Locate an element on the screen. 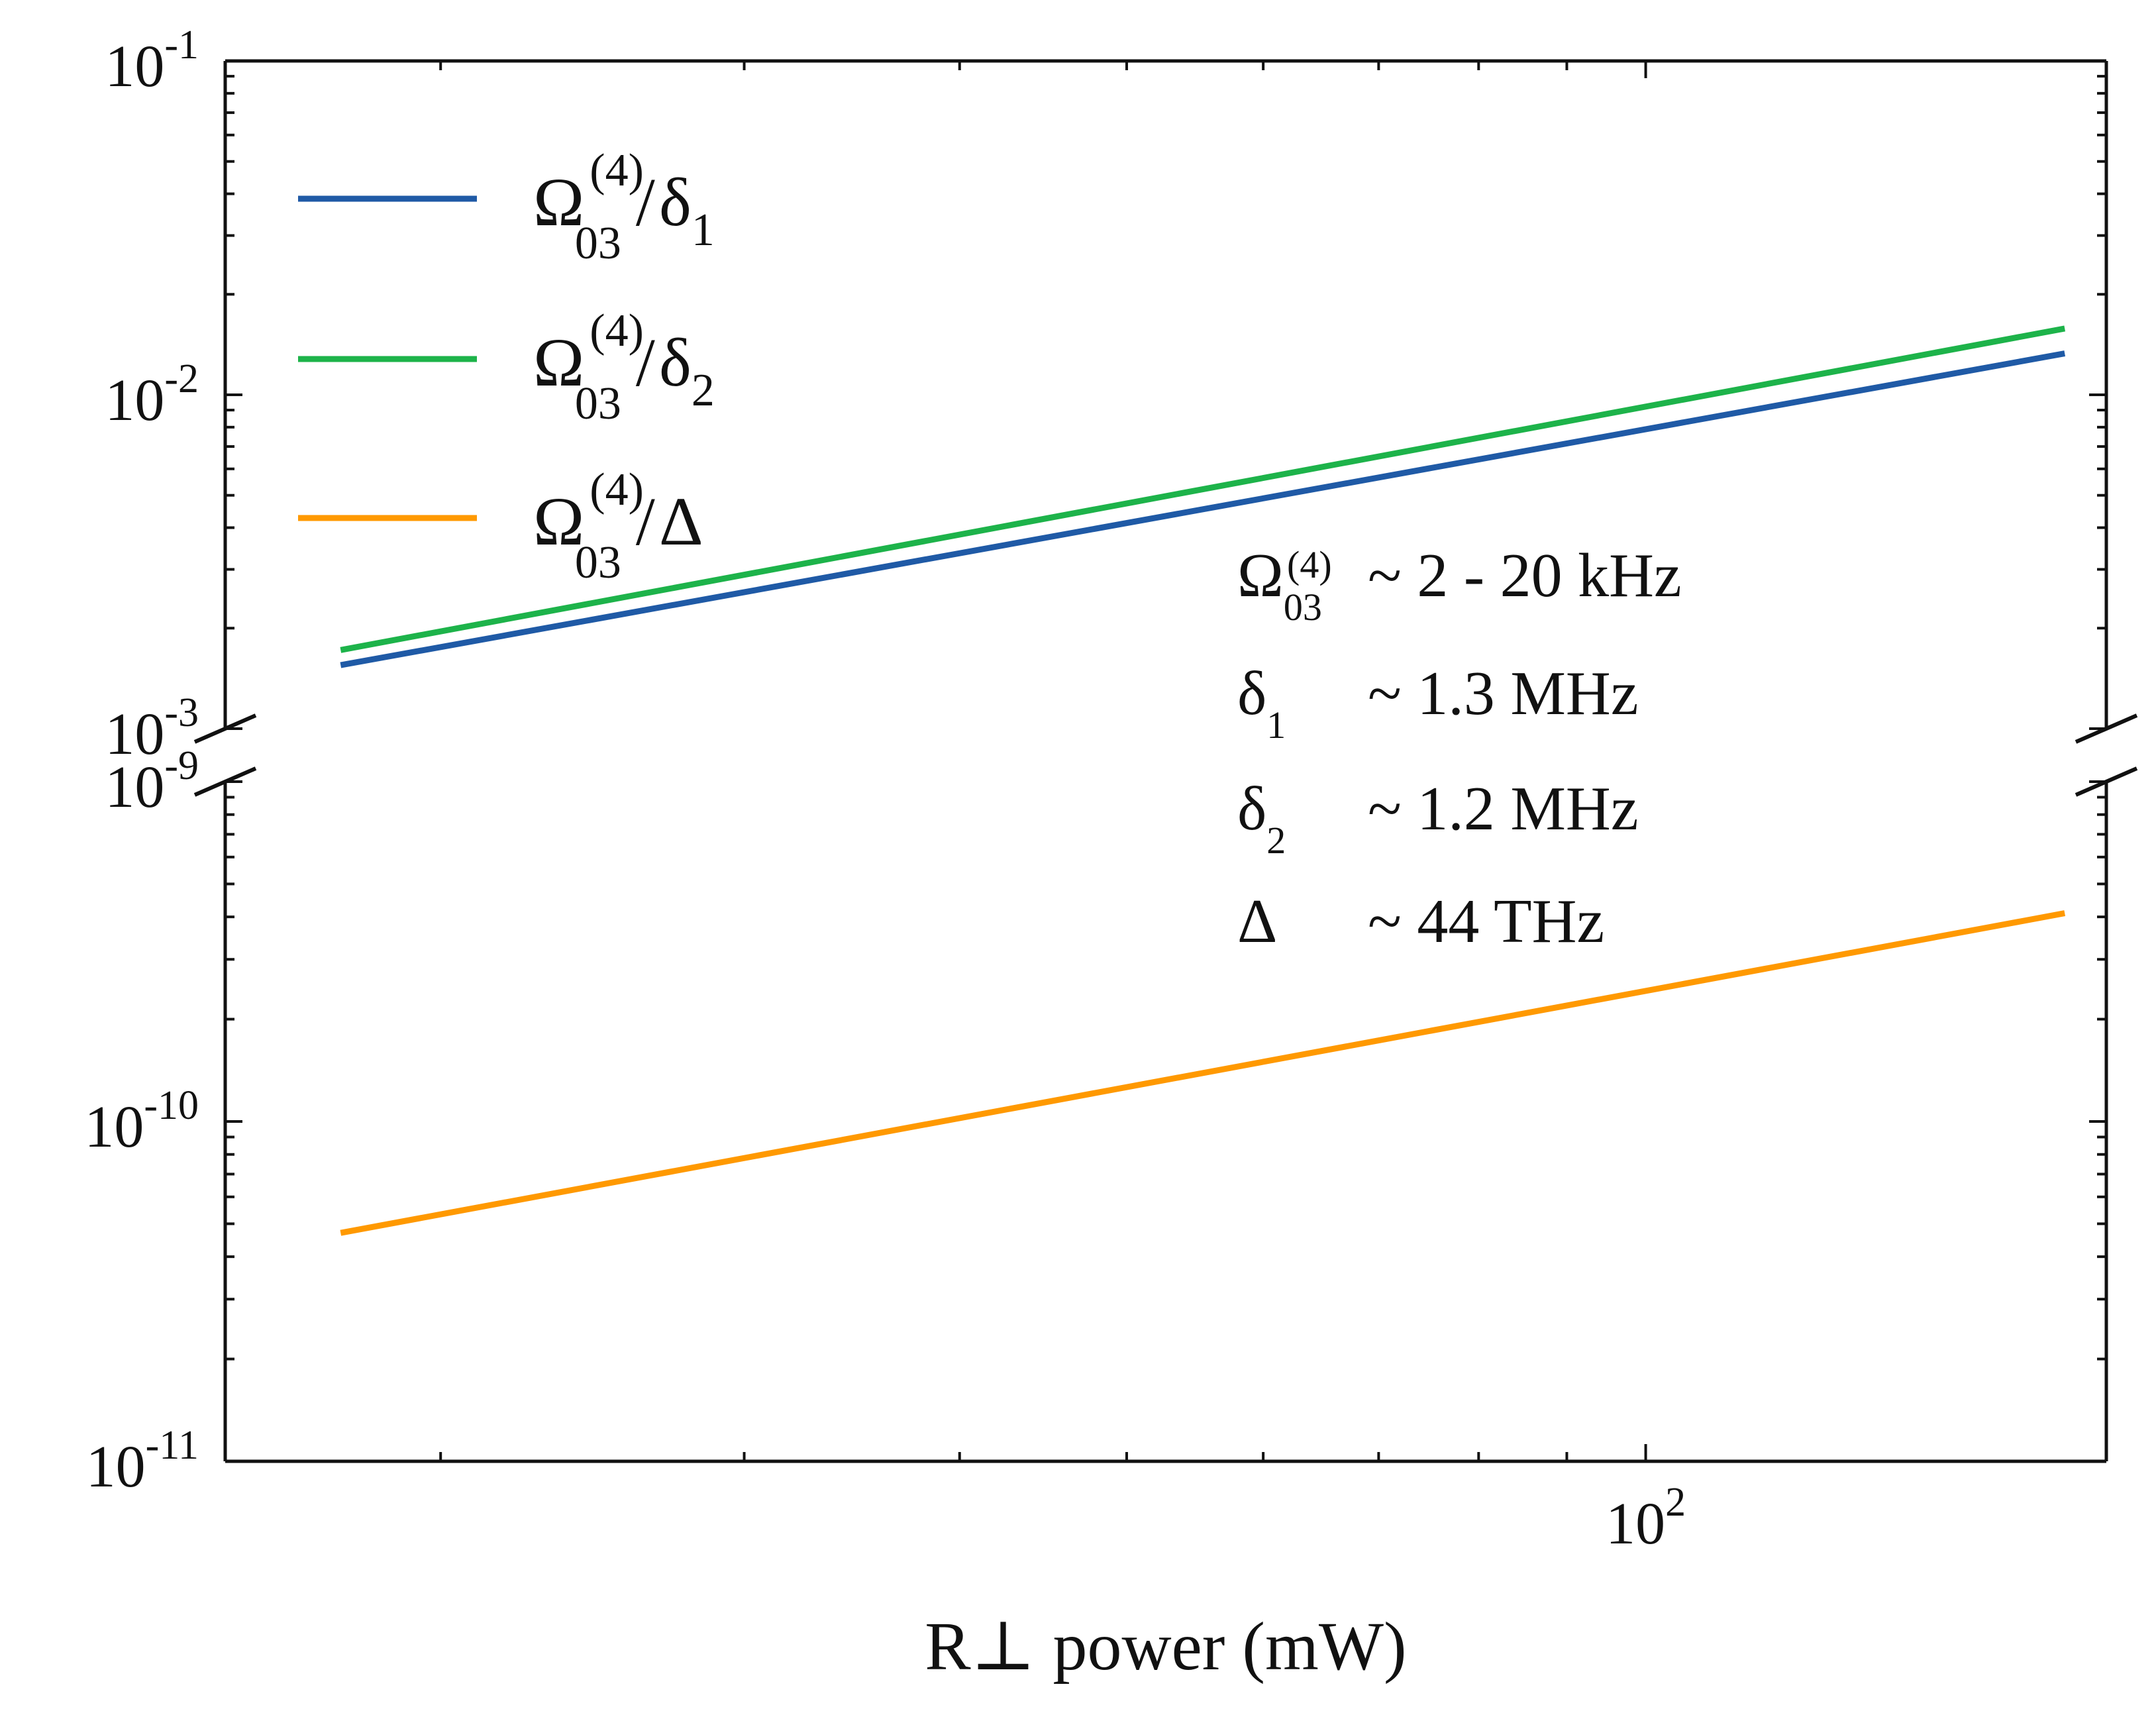 Image resolution: width=2156 pixels, height=1715 pixels. annotation-subscript: 1 is located at coordinates (1276, 725).